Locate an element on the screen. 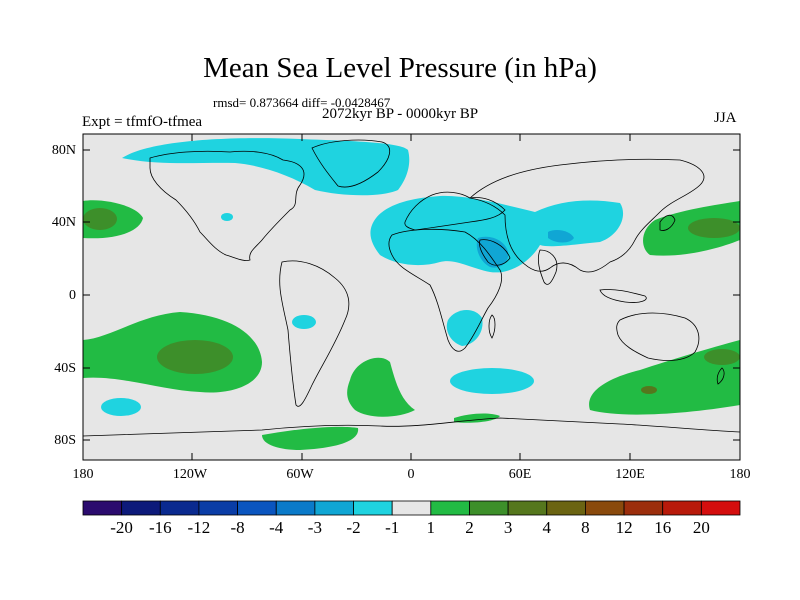 The image size is (800, 600). lon-label-180e: 180 is located at coordinates (740, 474).